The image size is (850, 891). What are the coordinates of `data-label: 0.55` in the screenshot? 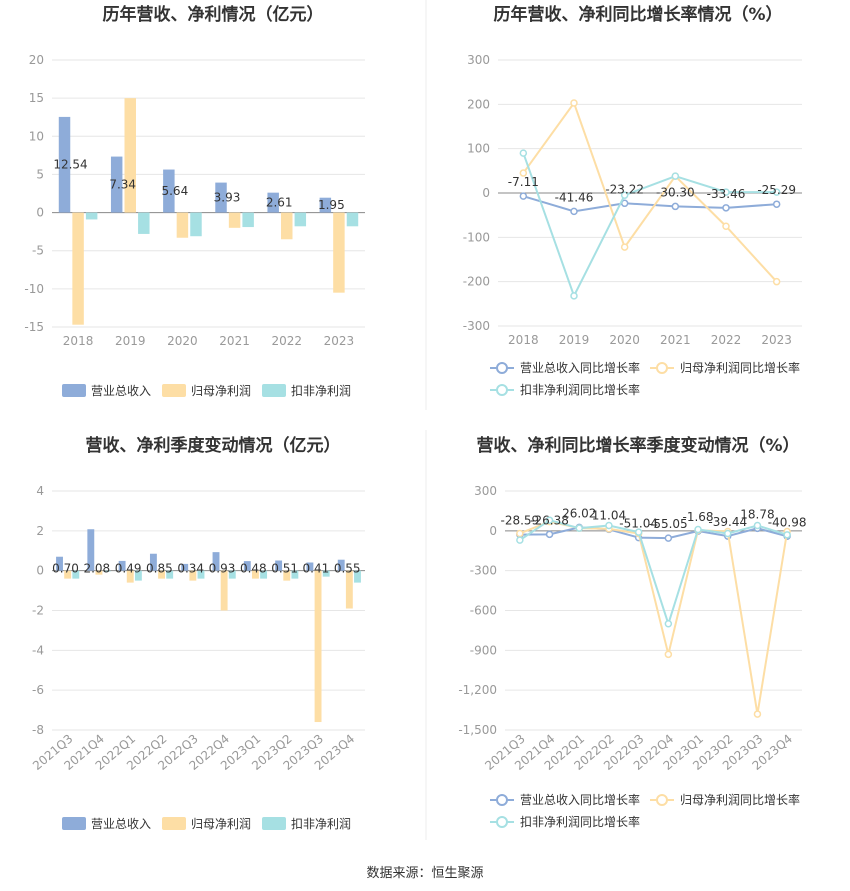 It's located at (347, 569).